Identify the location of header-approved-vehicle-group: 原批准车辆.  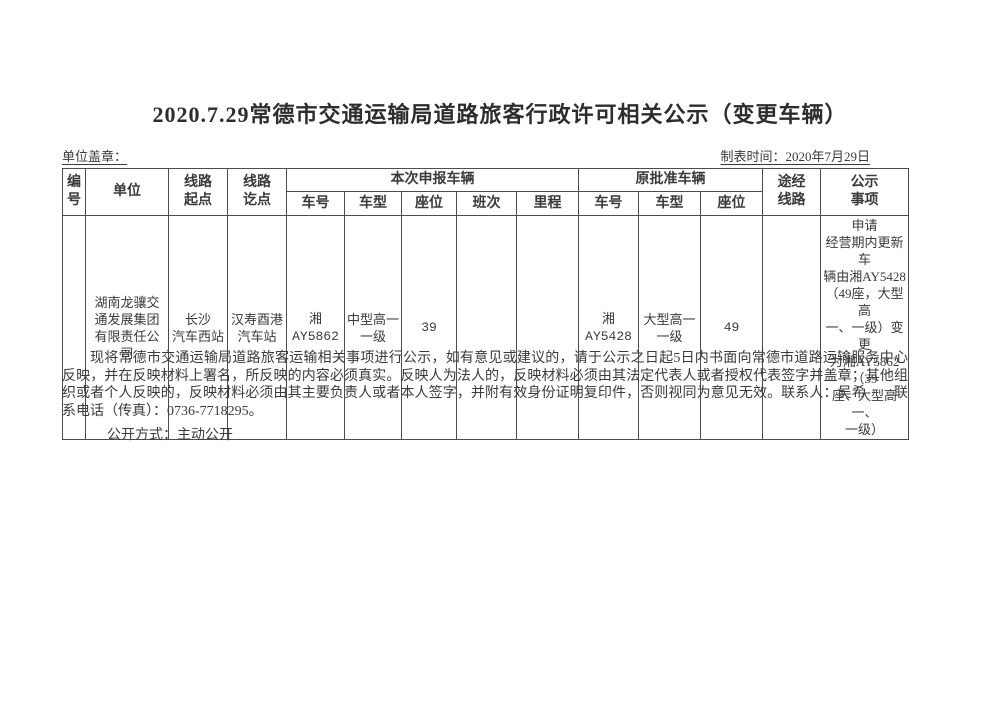
(671, 180).